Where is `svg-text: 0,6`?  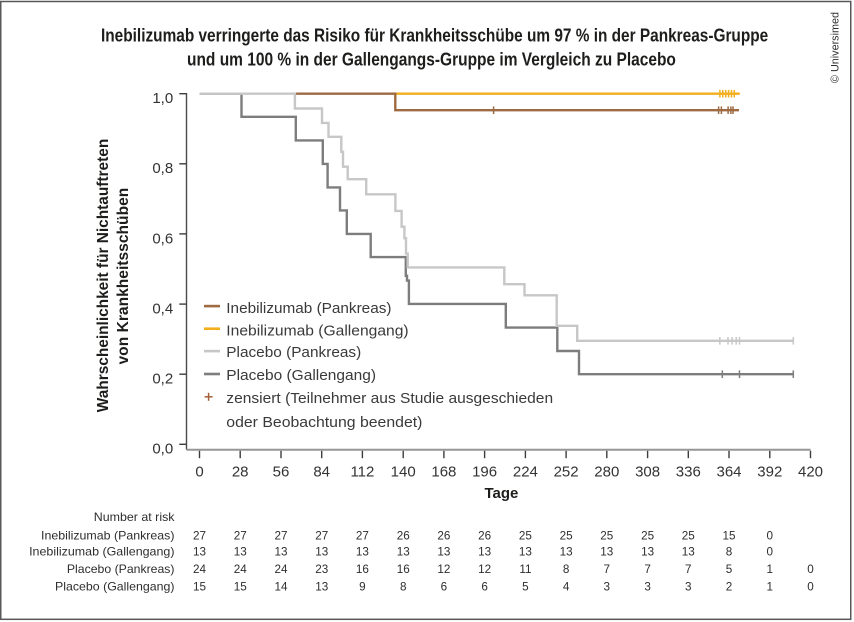
svg-text: 0,6 is located at coordinates (162, 238).